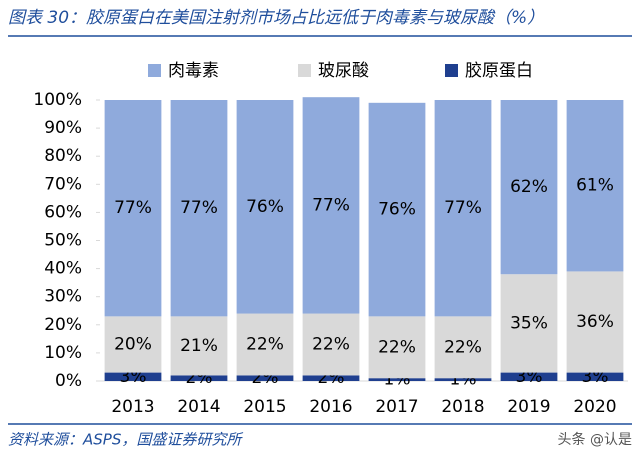 Image resolution: width=640 pixels, height=460 pixels. Describe the element at coordinates (63, 212) in the screenshot. I see `y-tick-label: 60%` at that location.